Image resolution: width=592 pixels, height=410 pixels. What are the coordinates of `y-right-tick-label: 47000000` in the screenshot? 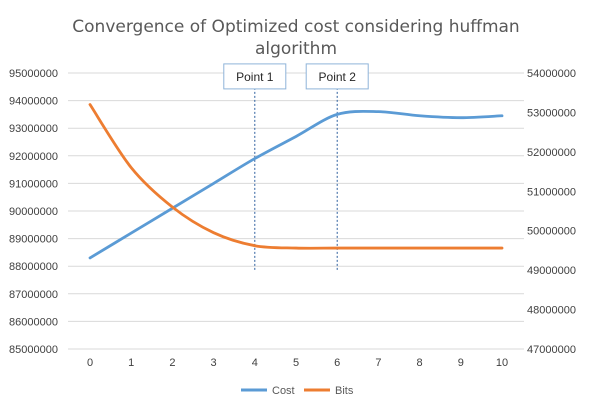 It's located at (551, 350).